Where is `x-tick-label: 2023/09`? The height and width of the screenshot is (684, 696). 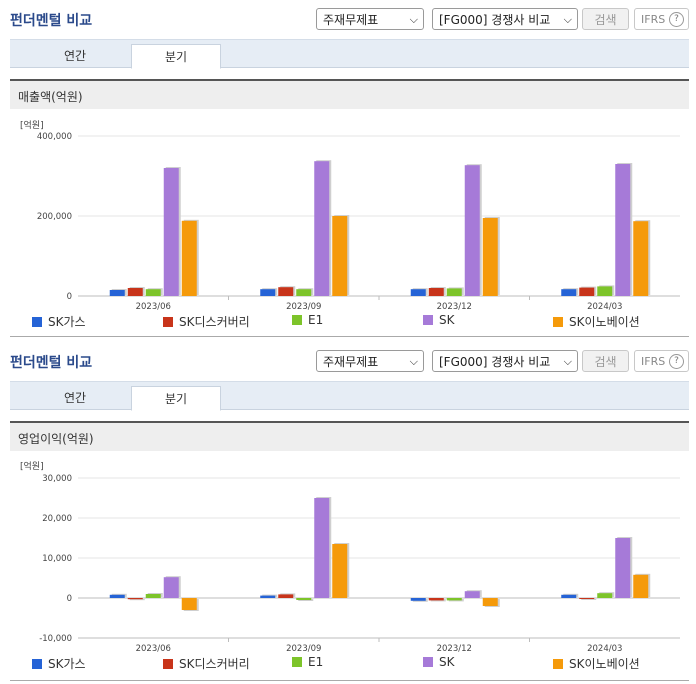
x-tick-label: 2023/09 is located at coordinates (303, 649).